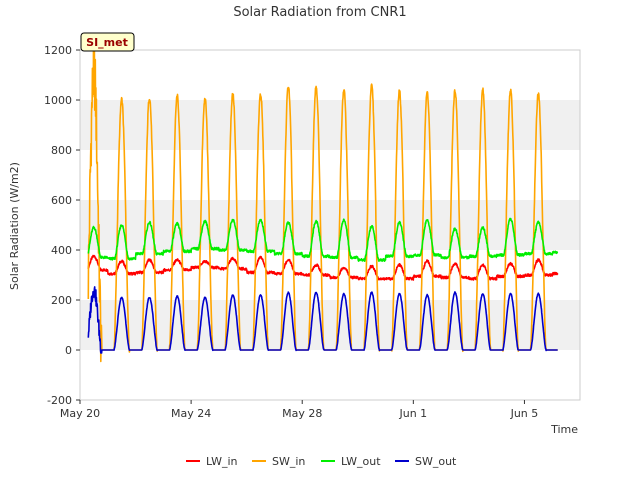 This screenshot has width=640, height=480. What do you see at coordinates (323, 267) in the screenshot?
I see `series-line-lw-in` at bounding box center [323, 267].